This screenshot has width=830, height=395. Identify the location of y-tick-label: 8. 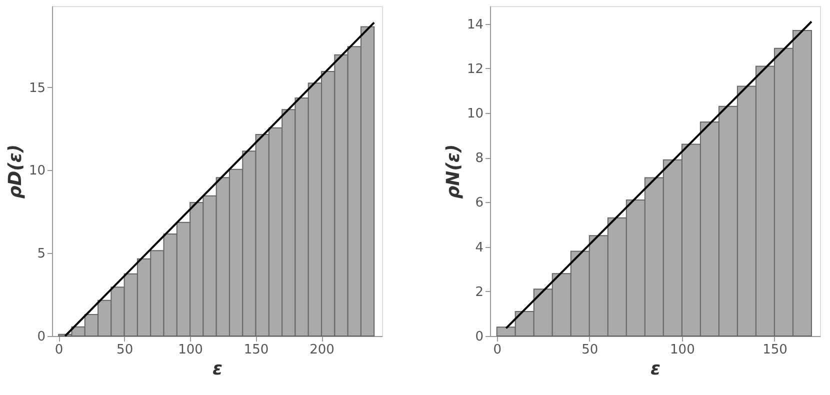
(479, 158).